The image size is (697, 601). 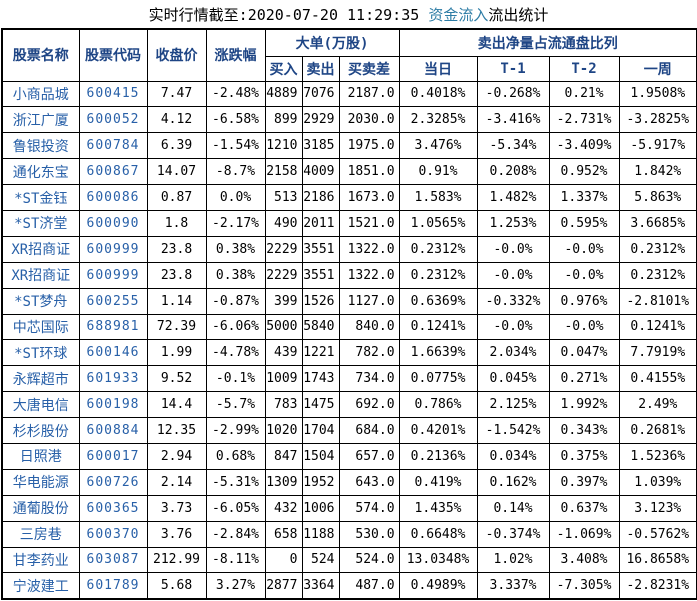 What do you see at coordinates (320, 172) in the screenshot?
I see `sell-volume-cell: 4009` at bounding box center [320, 172].